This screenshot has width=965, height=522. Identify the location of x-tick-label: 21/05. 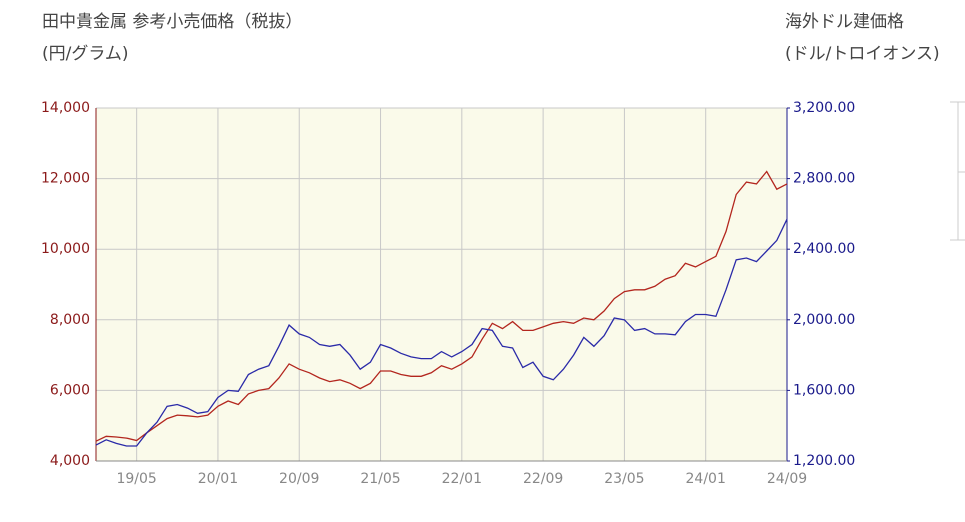
(380, 479).